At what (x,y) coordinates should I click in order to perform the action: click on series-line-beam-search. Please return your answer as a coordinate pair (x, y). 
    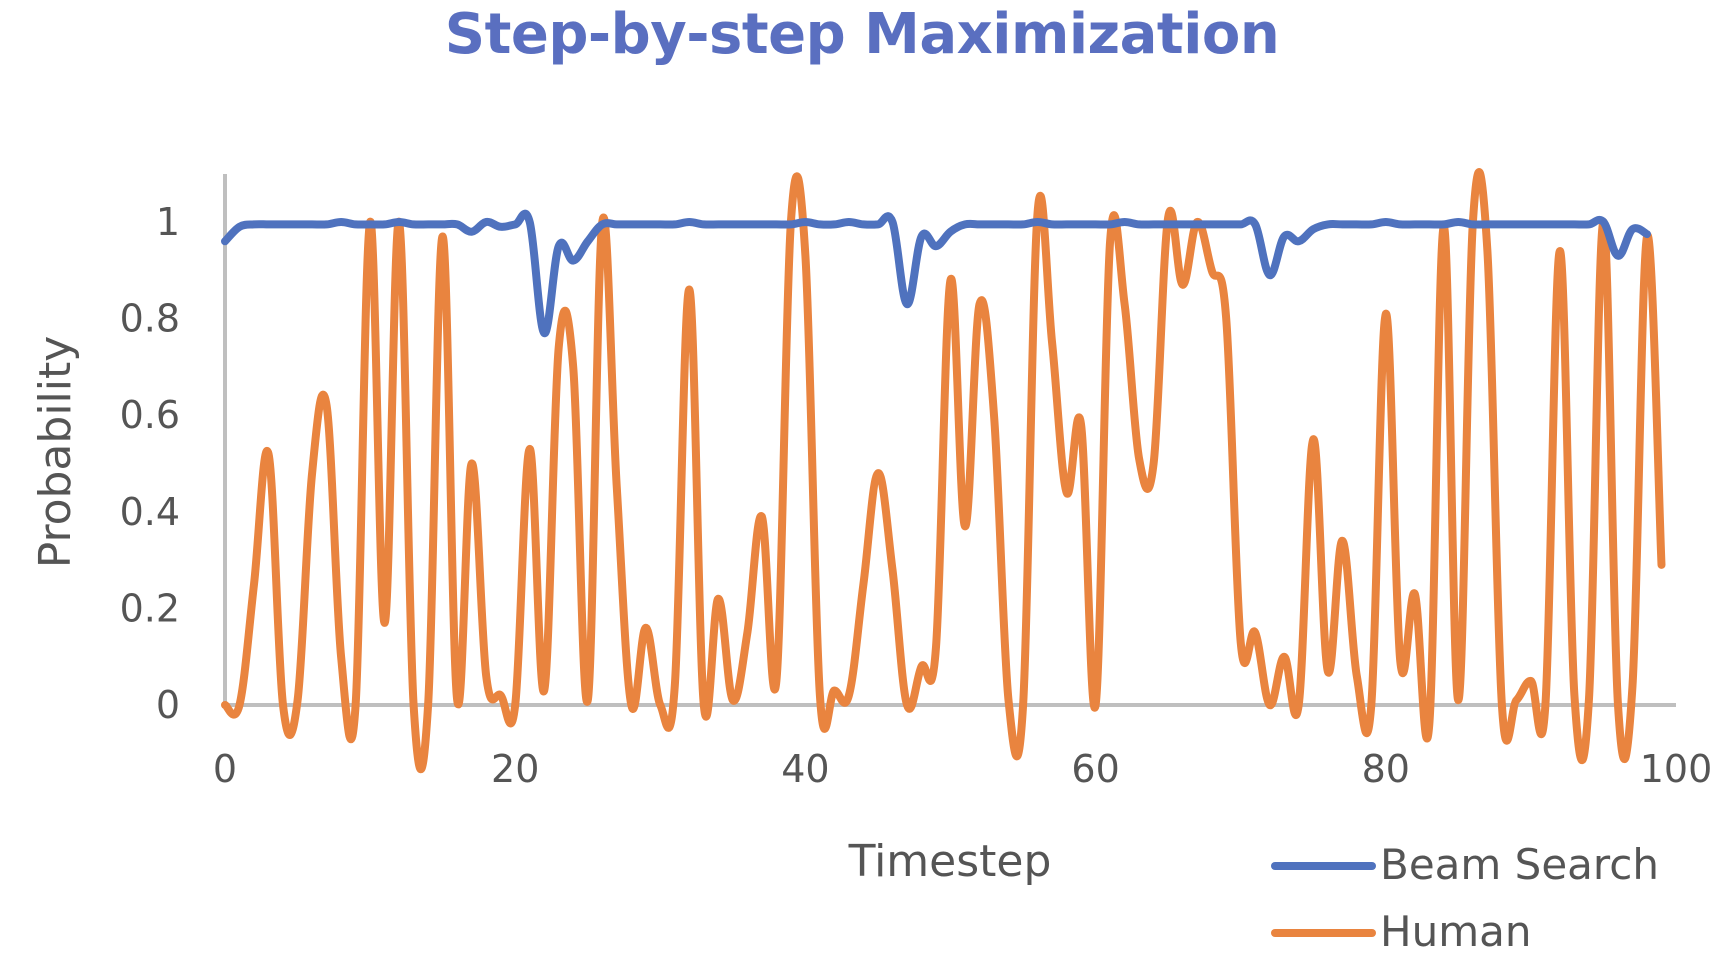
    Looking at the image, I should click on (936, 273).